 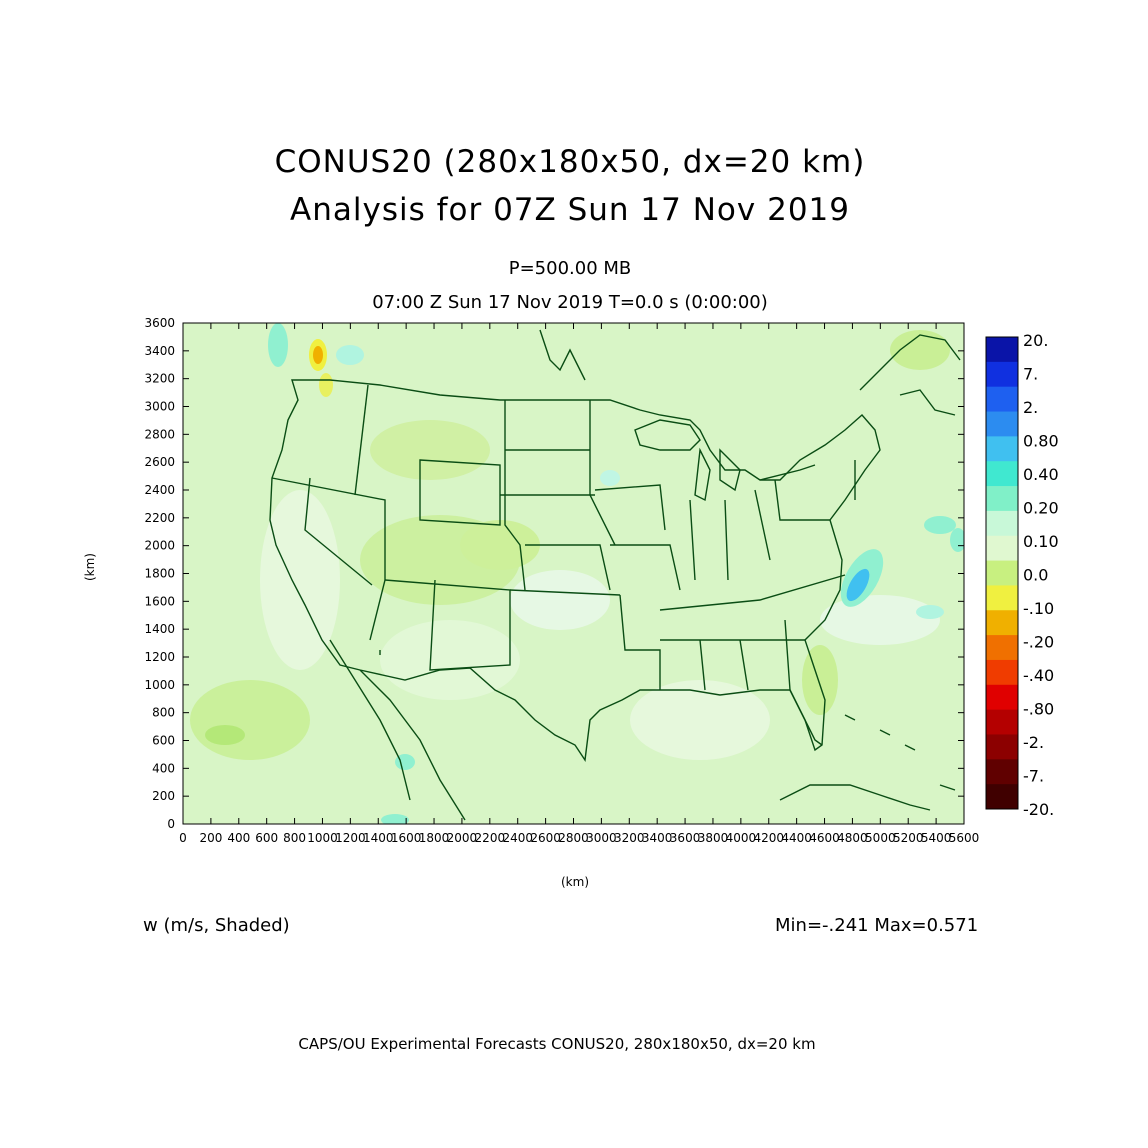 What do you see at coordinates (1041, 508) in the screenshot?
I see `colorbar-label: 0.20` at bounding box center [1041, 508].